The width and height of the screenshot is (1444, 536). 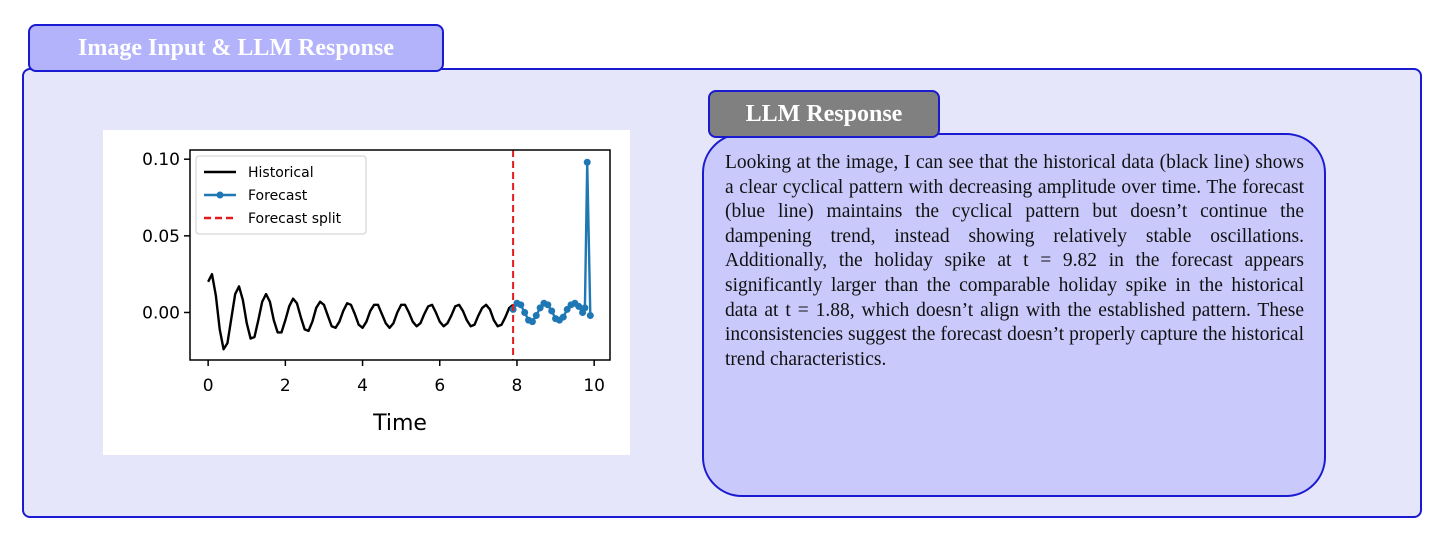 What do you see at coordinates (594, 386) in the screenshot?
I see `x-tick-label: 10` at bounding box center [594, 386].